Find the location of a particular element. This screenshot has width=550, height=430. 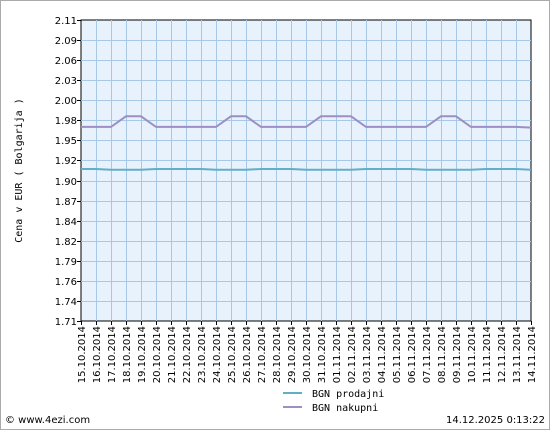

x-tick-label: 18.10.2014 is located at coordinates (127, 354).